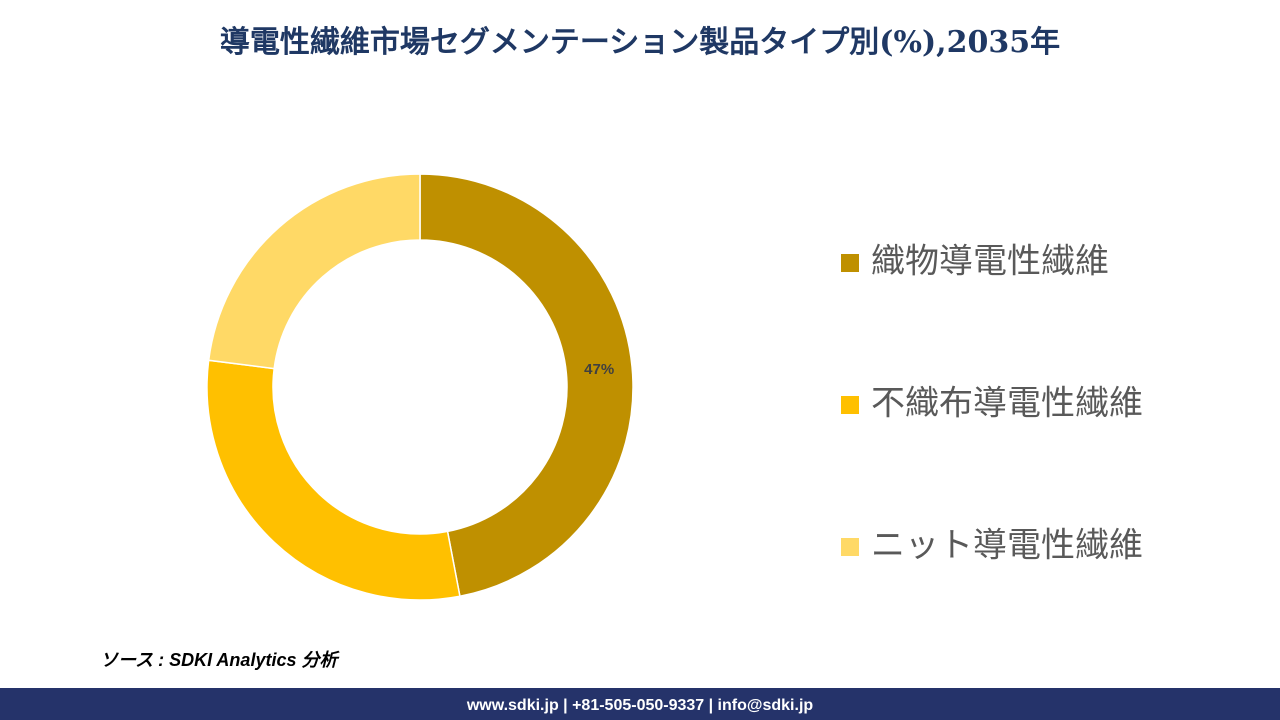 The width and height of the screenshot is (1280, 720). I want to click on chart-title: 導電性繊維市場セグメンテーション製品タイプ別(%),2035年, so click(640, 42).